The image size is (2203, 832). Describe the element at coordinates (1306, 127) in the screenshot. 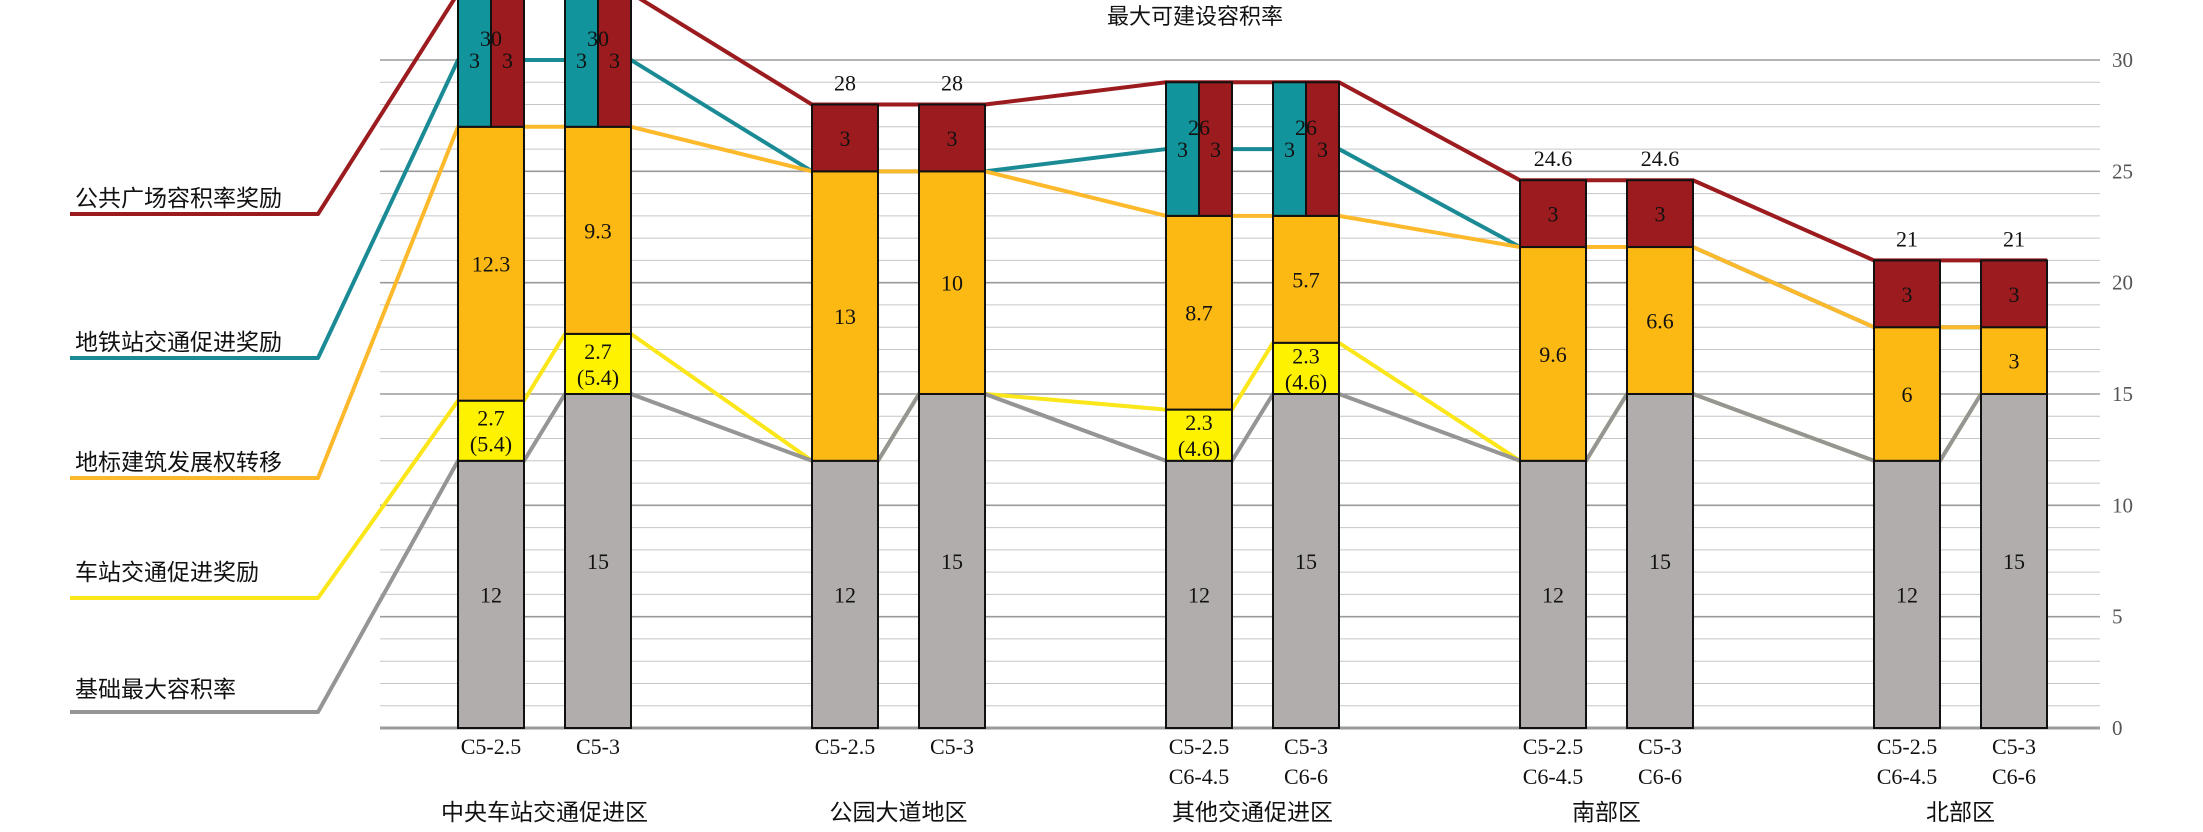

I see `bar-total-label: 26` at that location.